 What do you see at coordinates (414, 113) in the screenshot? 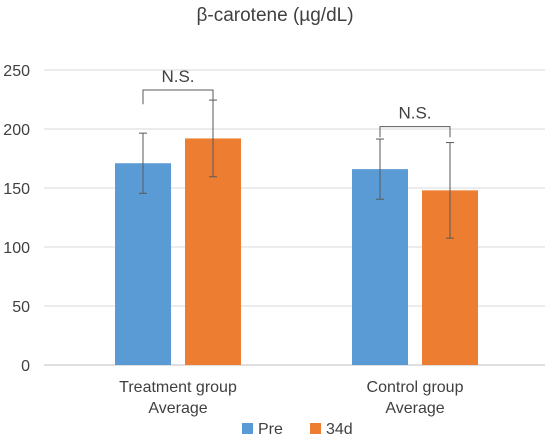
I see `significance-label-1: N.S.` at bounding box center [414, 113].